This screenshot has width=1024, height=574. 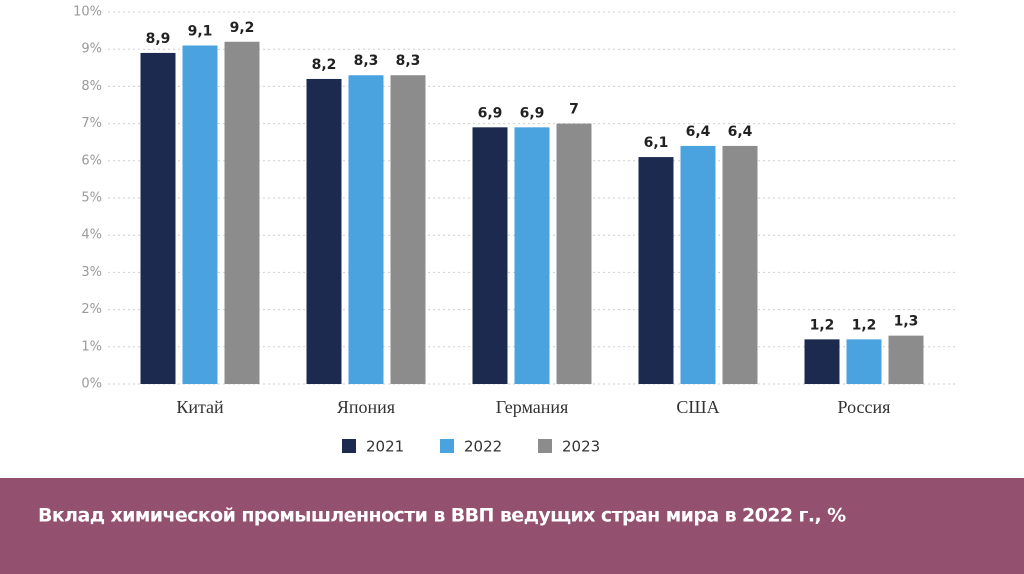 I want to click on value-label: 9,2, so click(x=242, y=28).